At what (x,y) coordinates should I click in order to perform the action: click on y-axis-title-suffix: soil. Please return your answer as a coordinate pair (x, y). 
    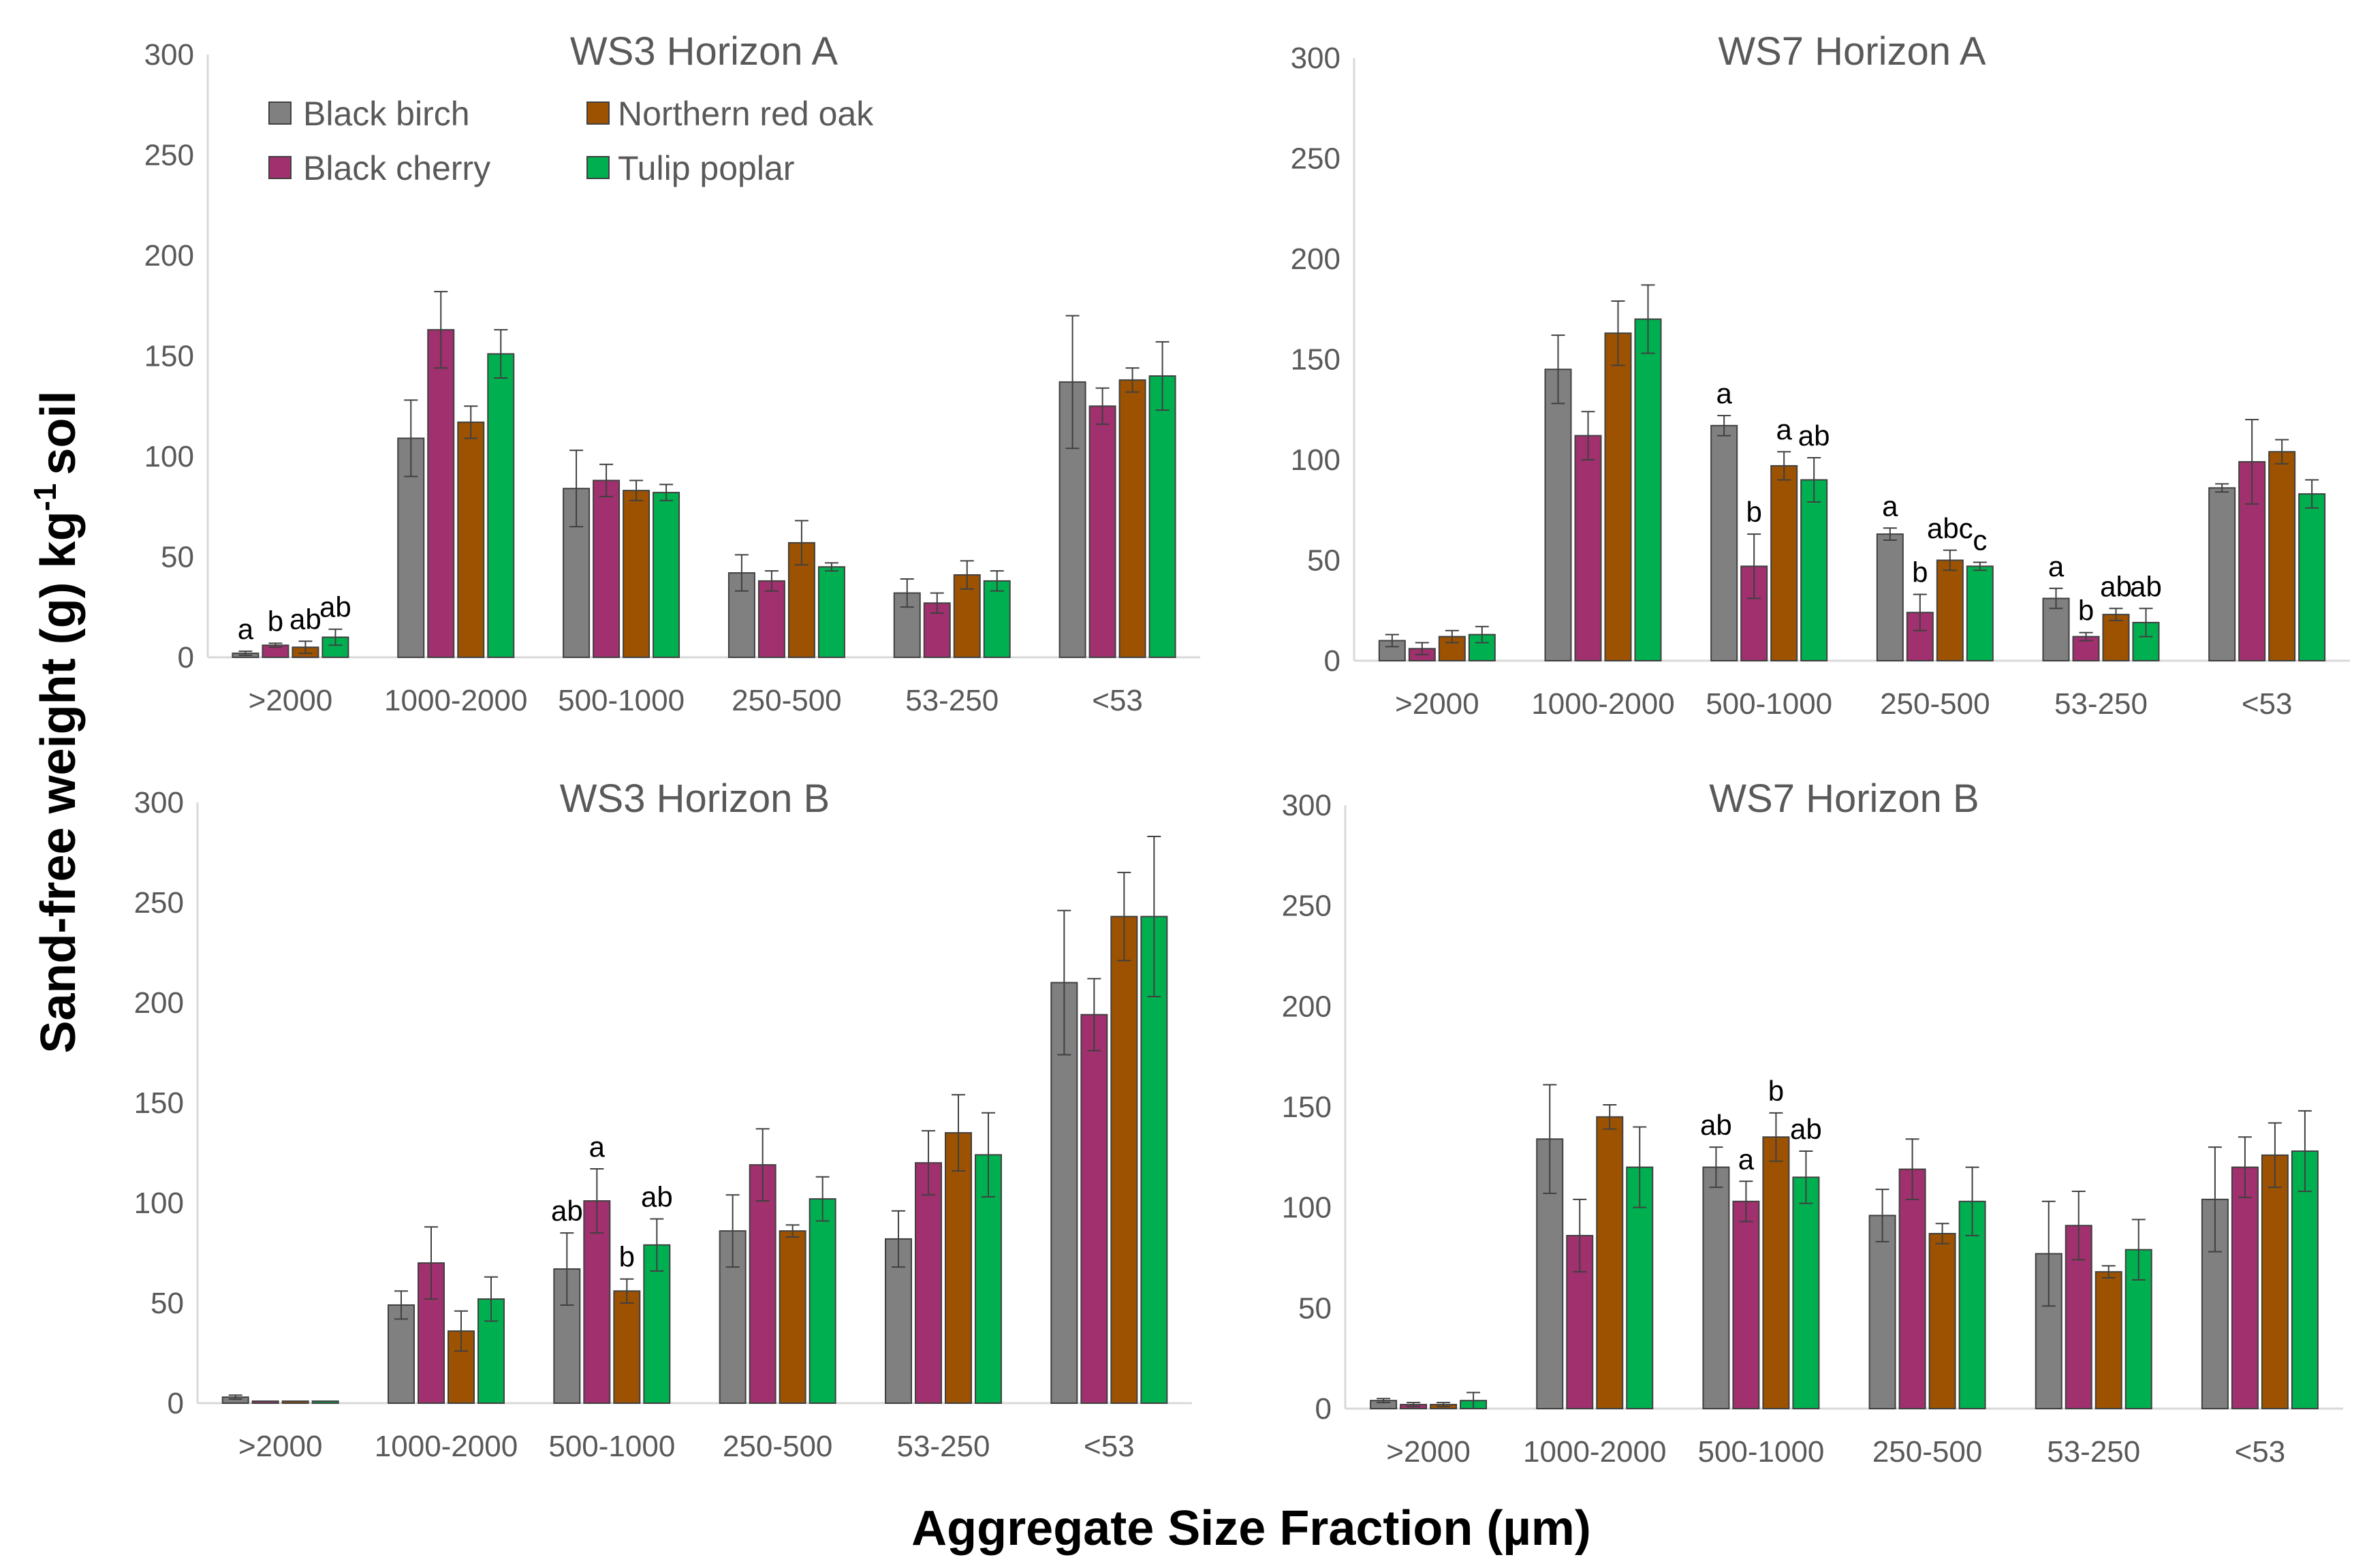
    Looking at the image, I should click on (59, 433).